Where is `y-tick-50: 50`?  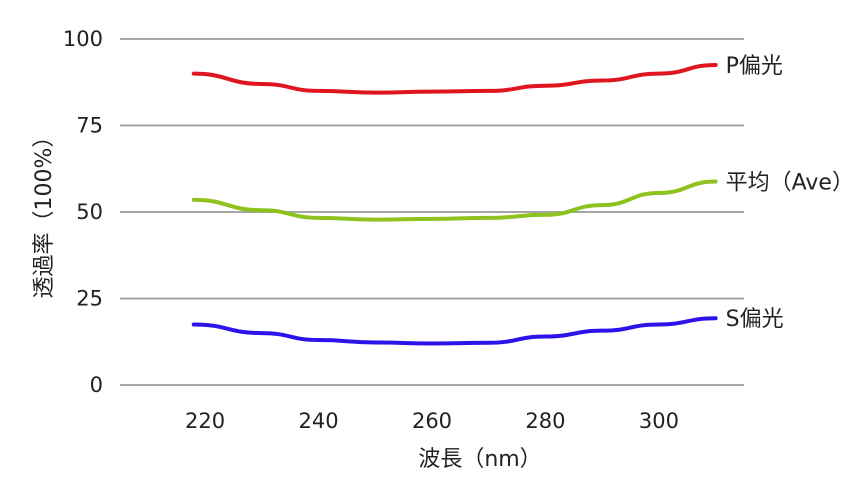
y-tick-50: 50 is located at coordinates (89, 212).